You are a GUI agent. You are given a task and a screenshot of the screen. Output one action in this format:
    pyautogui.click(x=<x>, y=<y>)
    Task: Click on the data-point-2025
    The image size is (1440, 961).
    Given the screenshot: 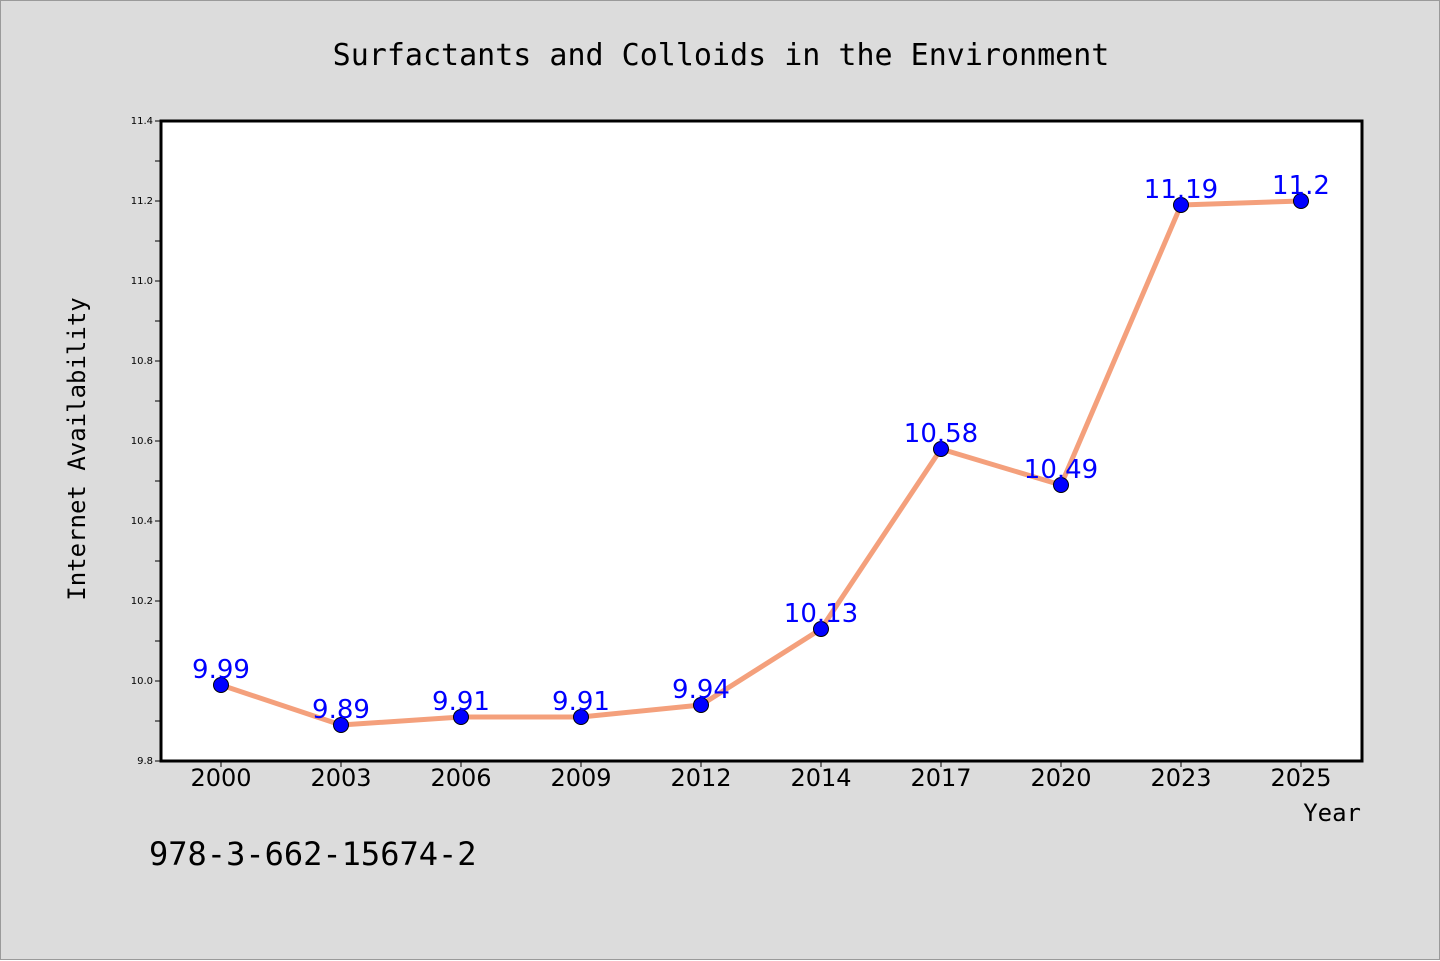 What is the action you would take?
    pyautogui.click(x=1301, y=201)
    